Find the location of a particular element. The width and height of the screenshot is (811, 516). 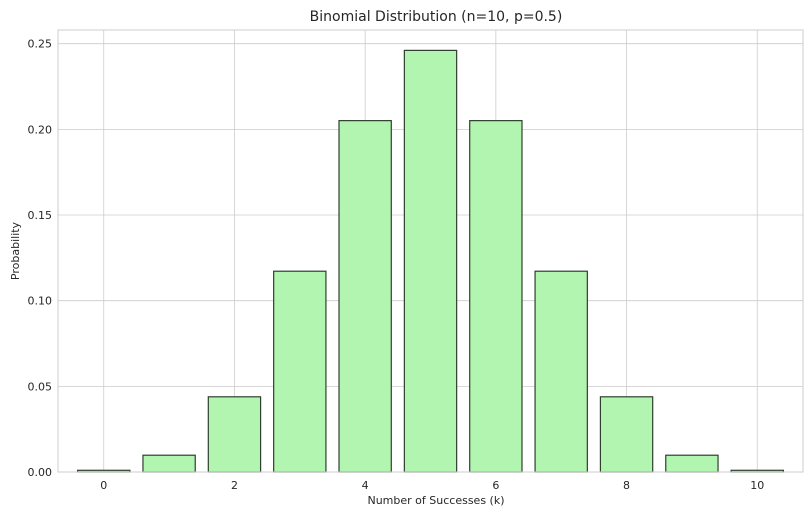

x-tick-label: 4 is located at coordinates (365, 485).